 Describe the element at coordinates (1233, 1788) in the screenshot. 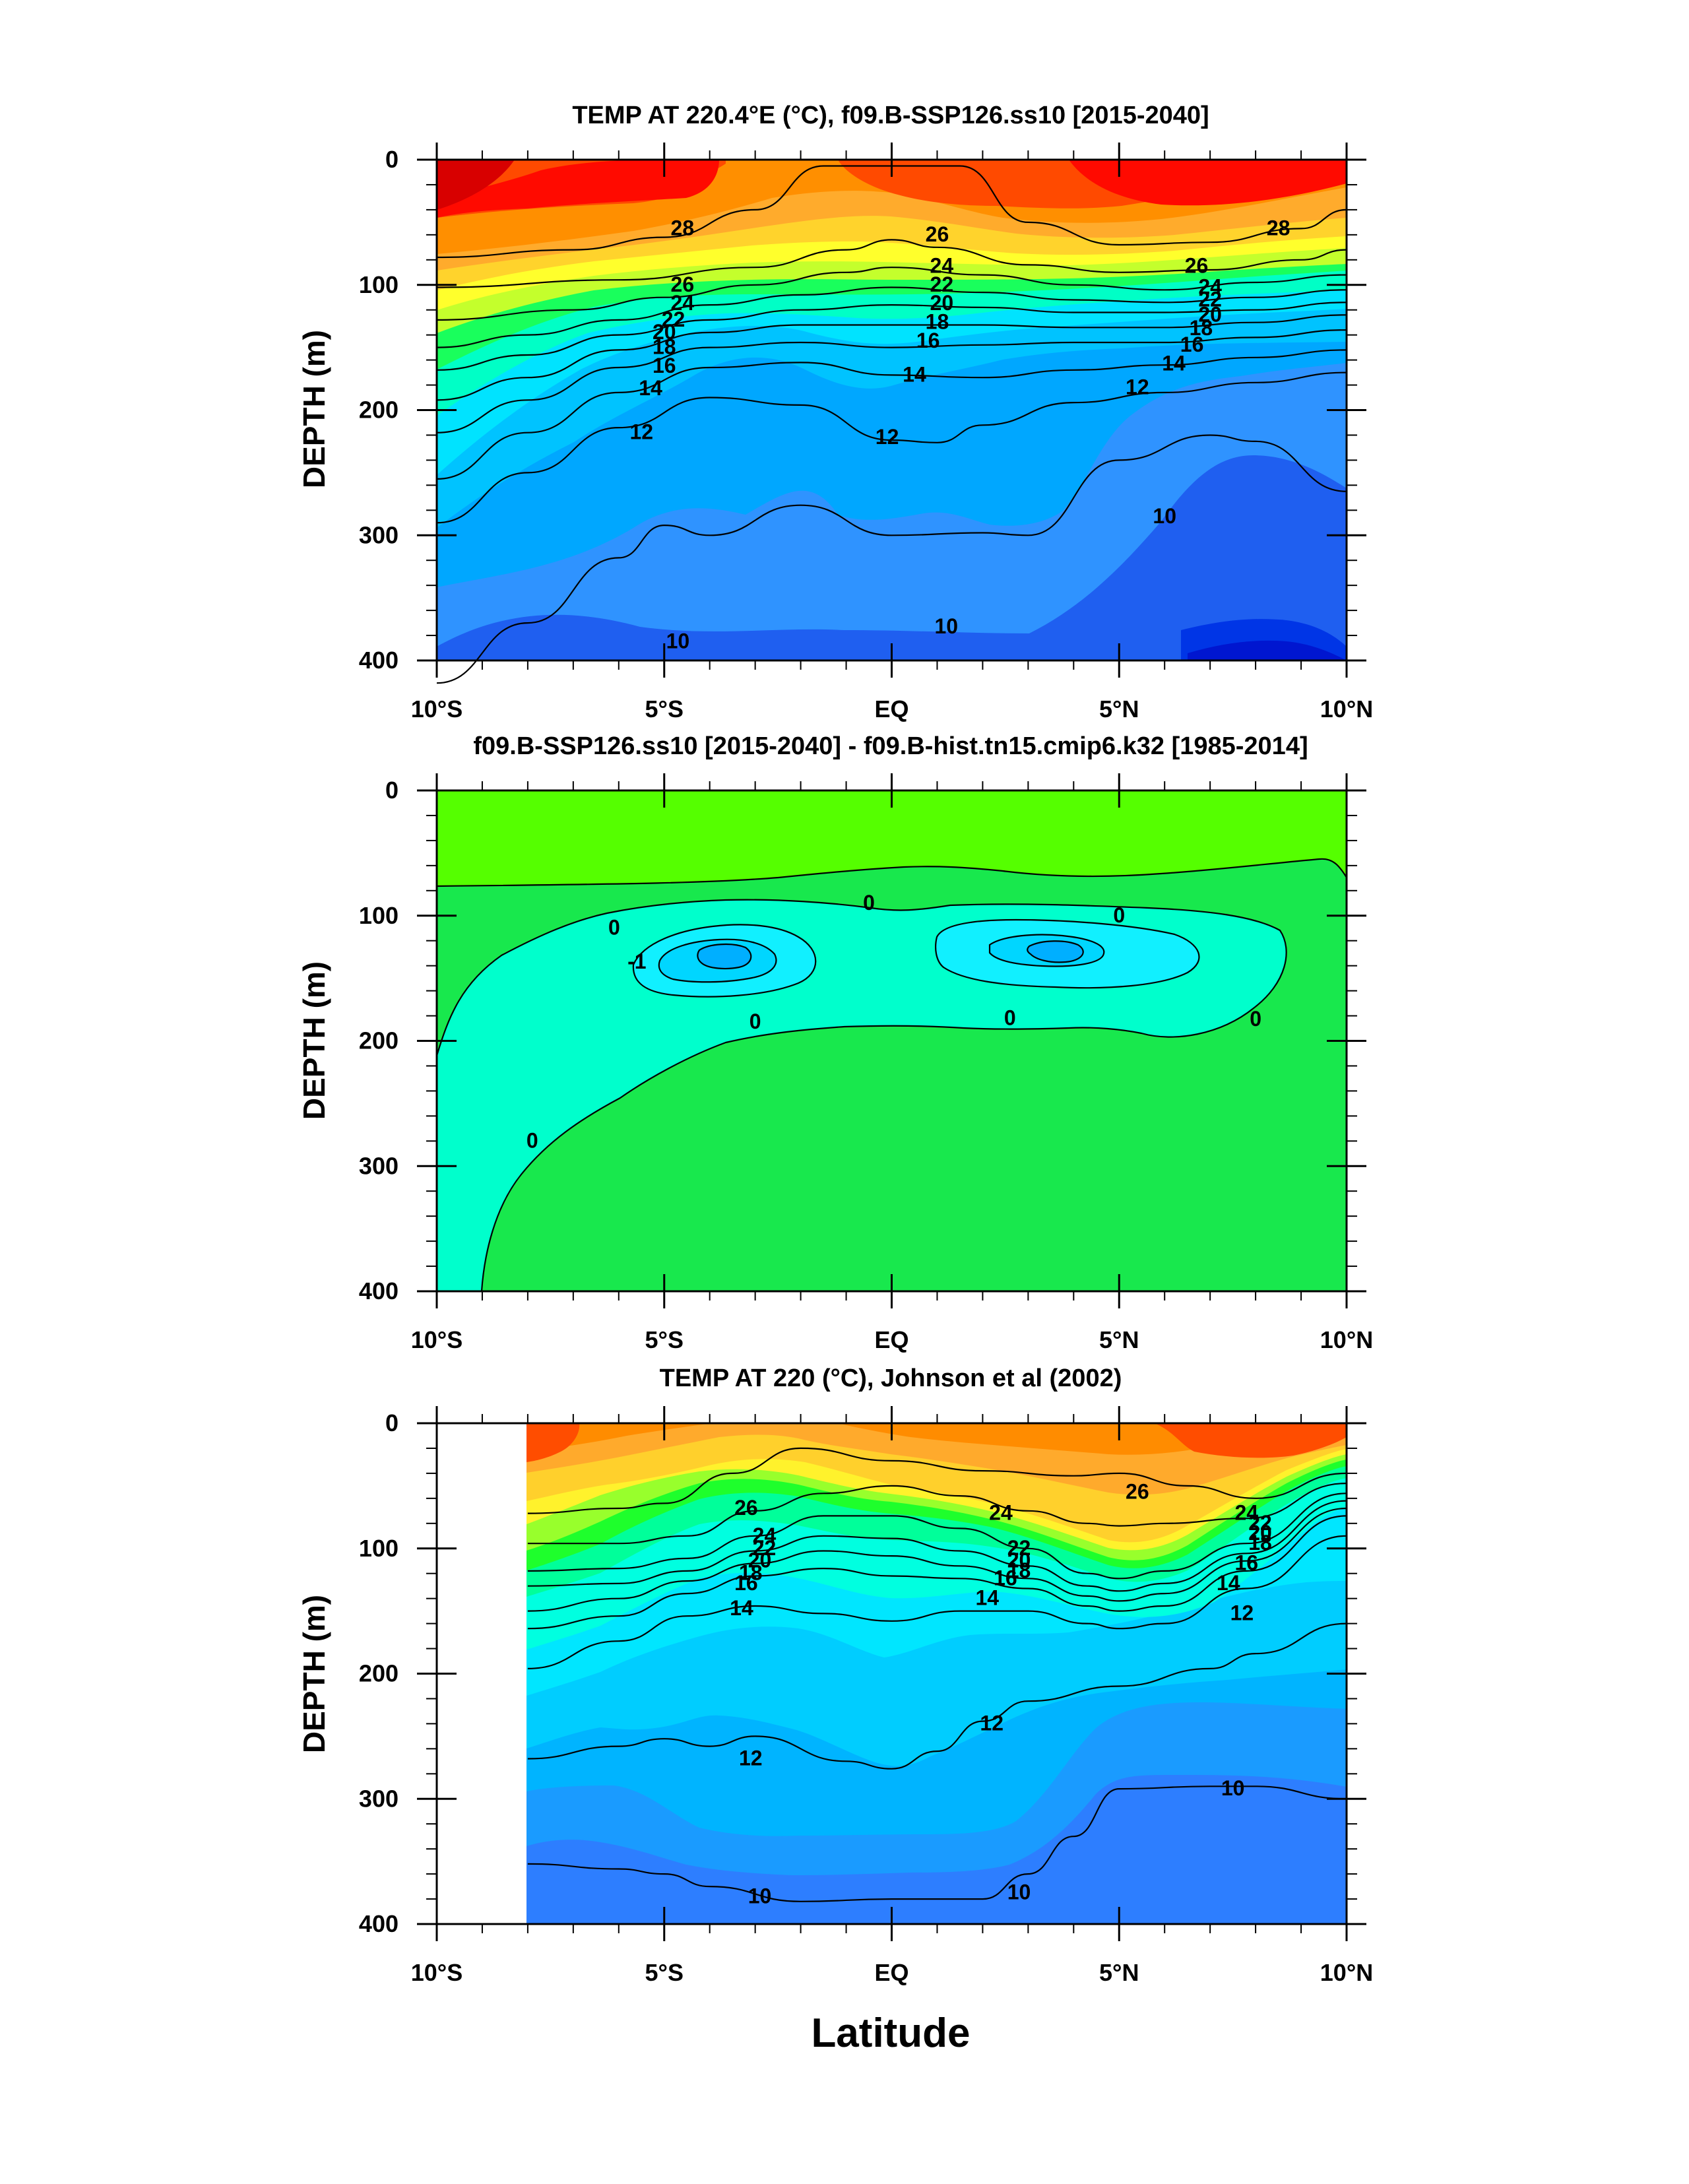

I see `panel-3-contour-label: 10` at that location.